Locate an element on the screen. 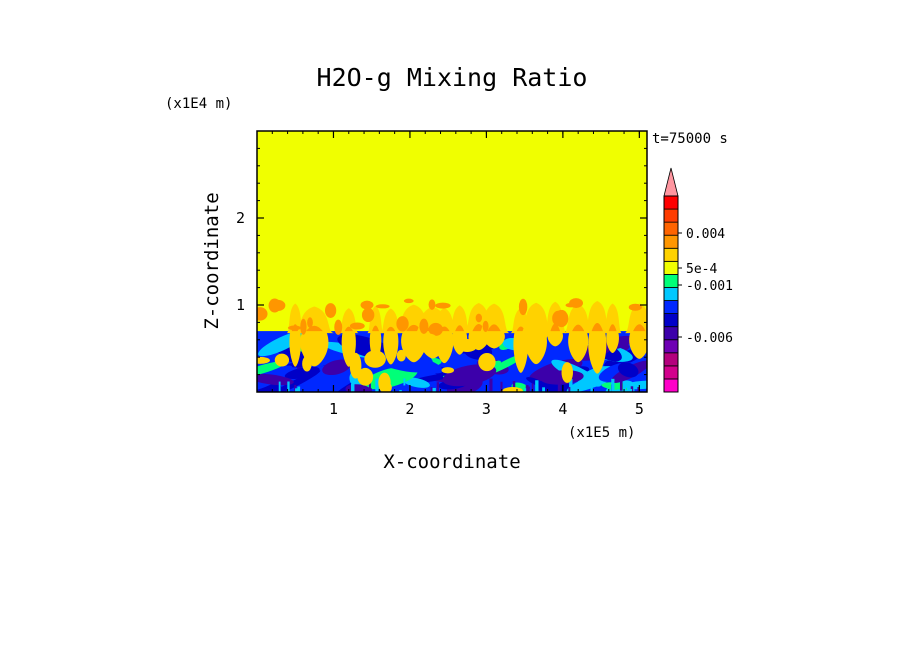 The image size is (904, 654). y-tick-label: 1 is located at coordinates (240, 305).